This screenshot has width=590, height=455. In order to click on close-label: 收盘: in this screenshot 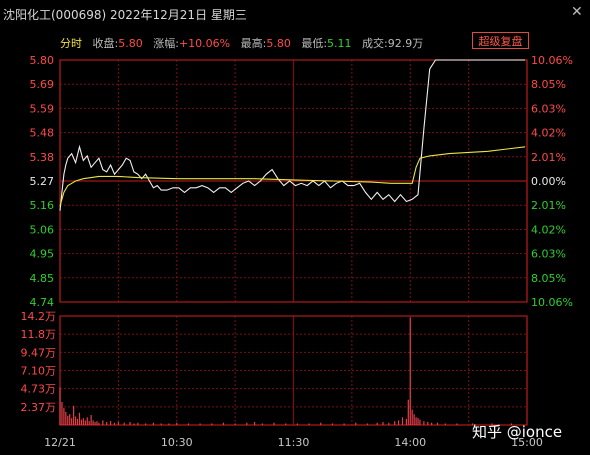, I will do `click(105, 43)`.